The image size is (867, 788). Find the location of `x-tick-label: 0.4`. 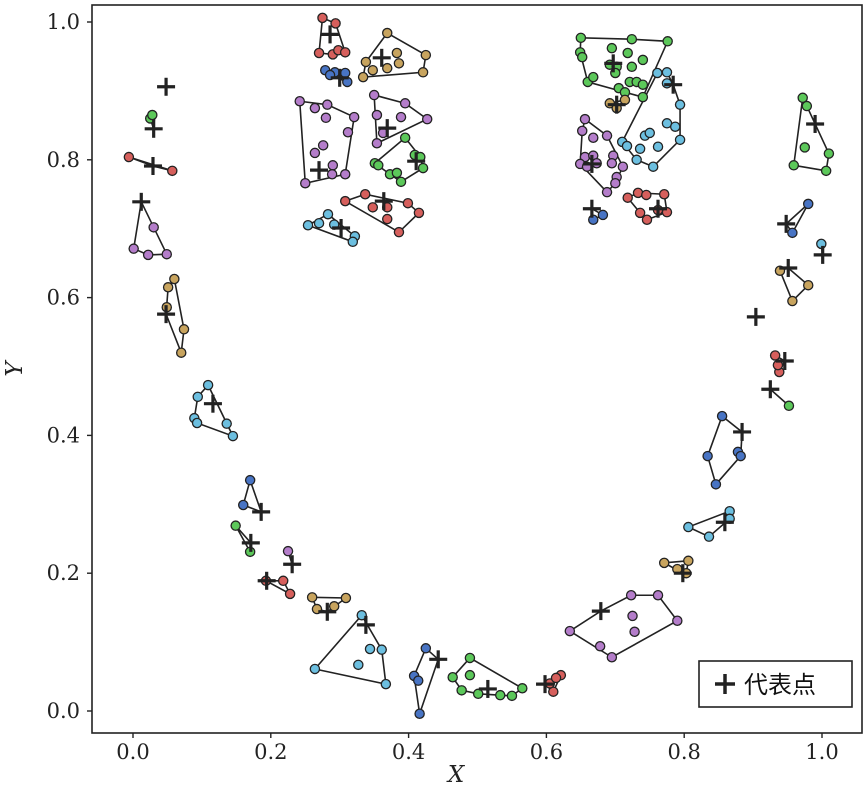

x-tick-label: 0.4 is located at coordinates (408, 752).